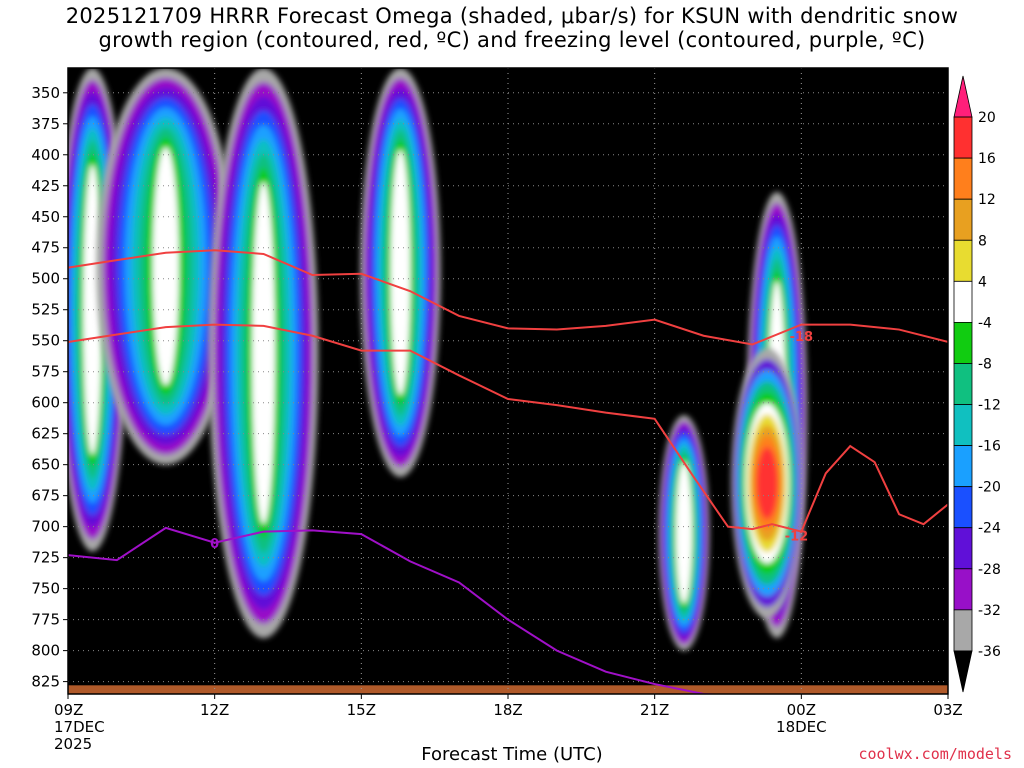 The width and height of the screenshot is (1024, 768). I want to click on contour-label-2: 0, so click(214, 544).